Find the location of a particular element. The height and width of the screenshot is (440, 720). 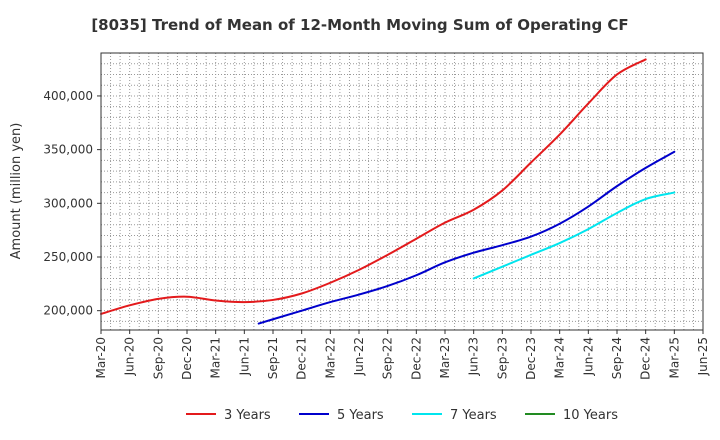

y-axis-label: Amount (million yen) is located at coordinates (16, 191).